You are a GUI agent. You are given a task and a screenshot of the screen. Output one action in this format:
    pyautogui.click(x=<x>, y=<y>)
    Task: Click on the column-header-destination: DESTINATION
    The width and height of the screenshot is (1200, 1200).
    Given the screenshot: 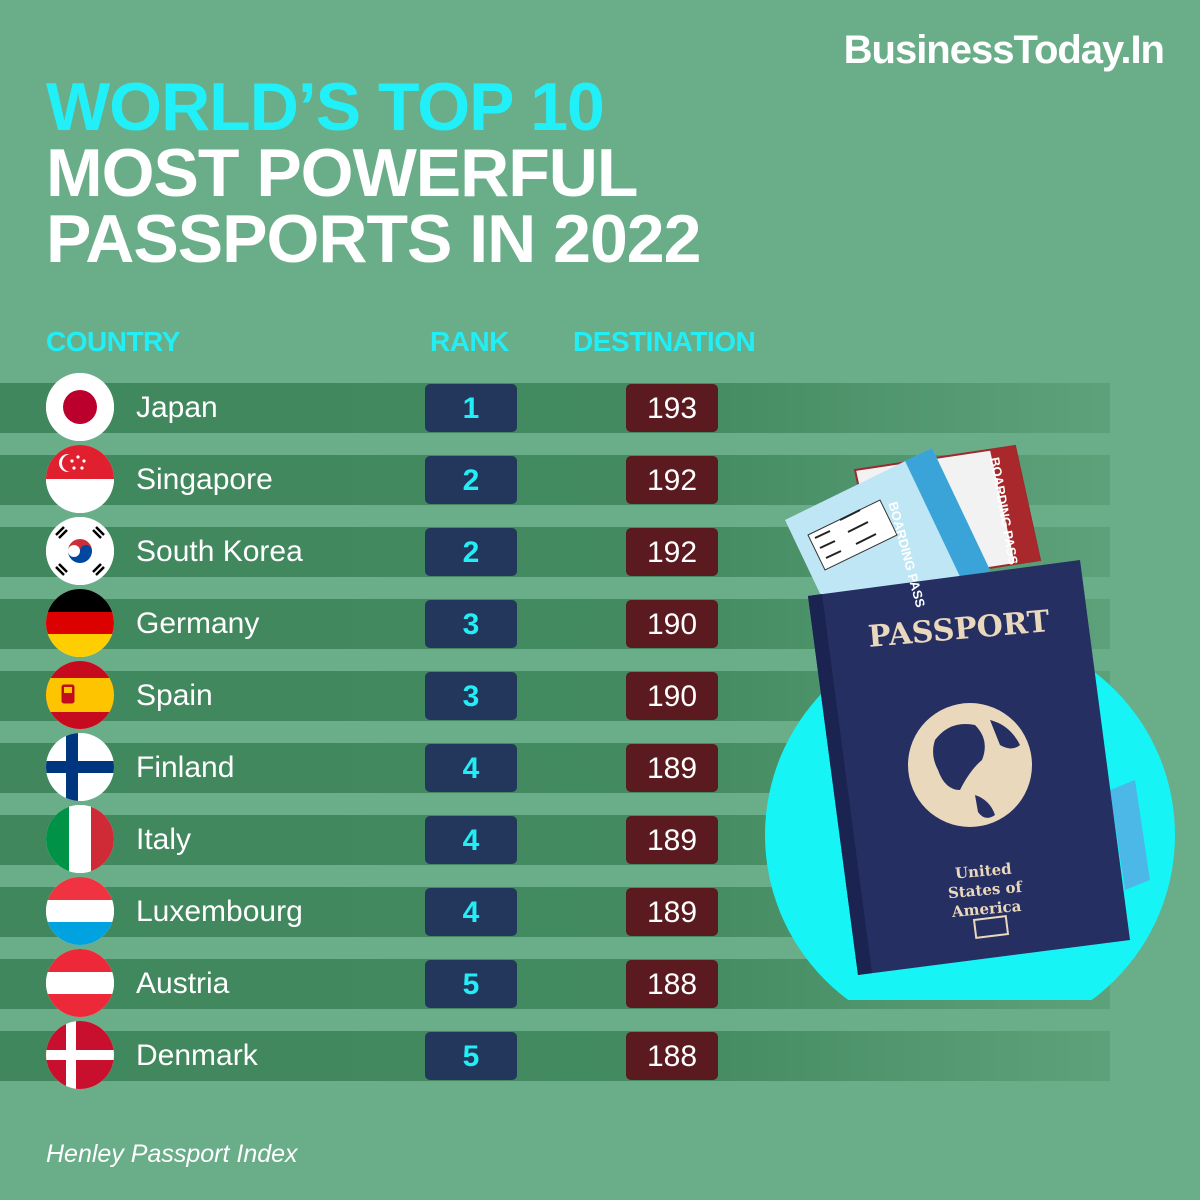 What is the action you would take?
    pyautogui.click(x=664, y=341)
    